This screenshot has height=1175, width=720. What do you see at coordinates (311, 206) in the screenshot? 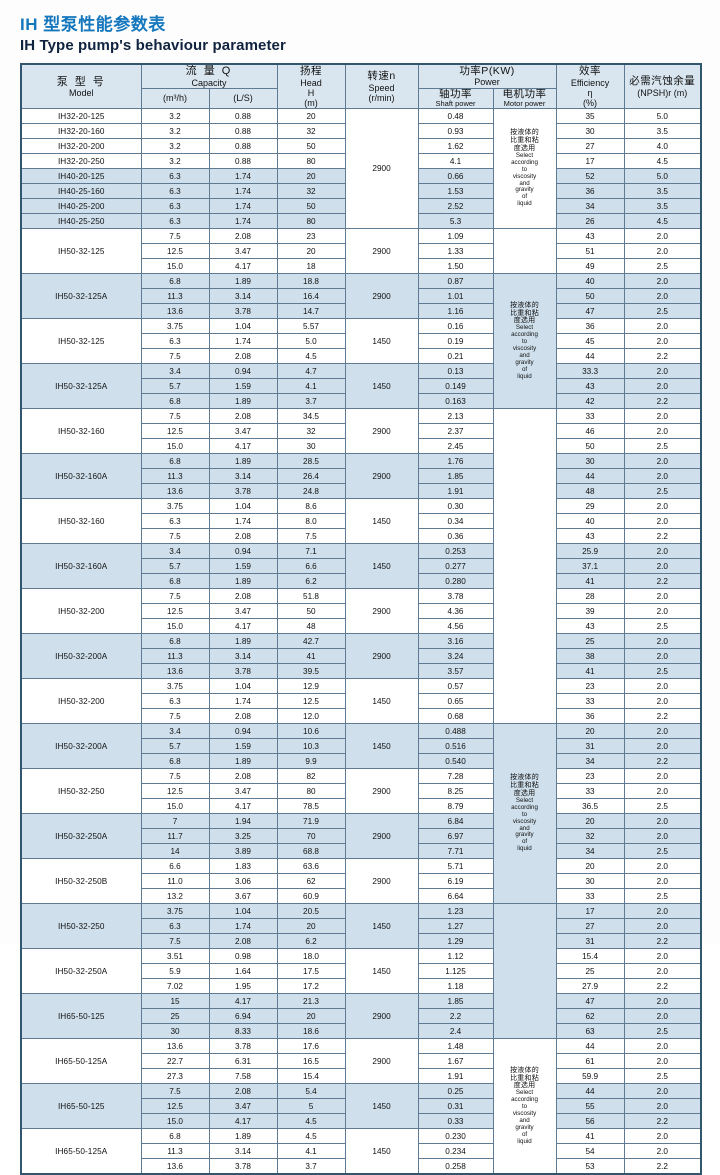
I see `cell-head: 50` at bounding box center [311, 206].